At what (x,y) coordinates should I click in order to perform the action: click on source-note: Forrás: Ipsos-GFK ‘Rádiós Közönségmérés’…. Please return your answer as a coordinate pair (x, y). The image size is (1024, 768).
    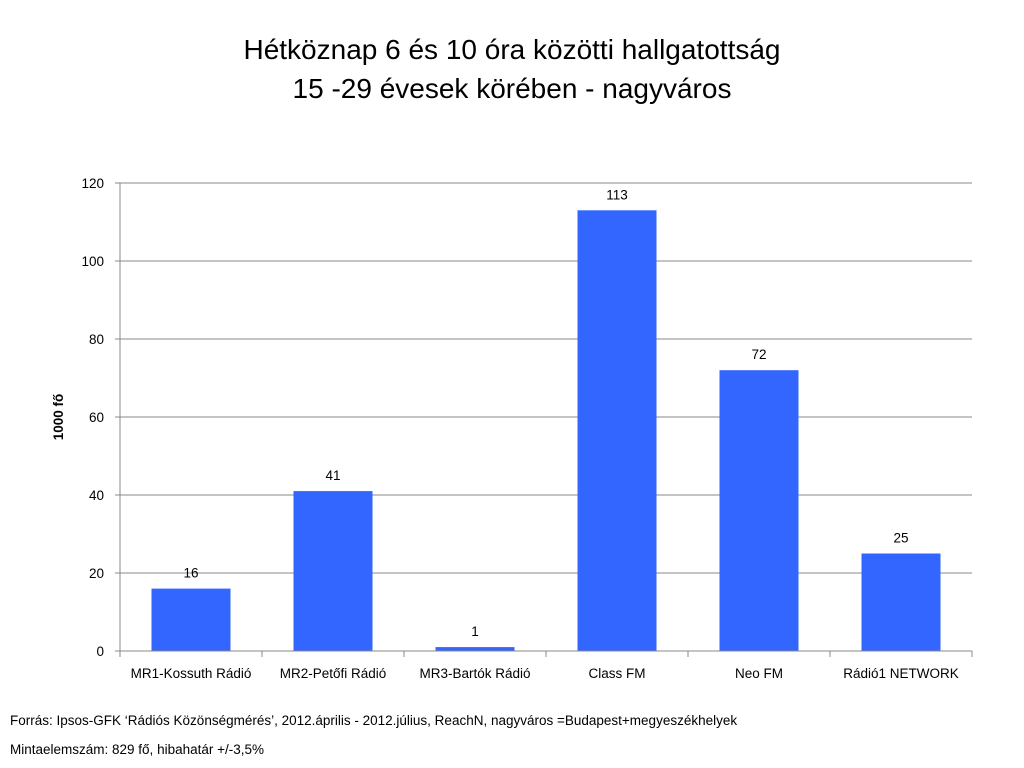
    Looking at the image, I should click on (374, 720).